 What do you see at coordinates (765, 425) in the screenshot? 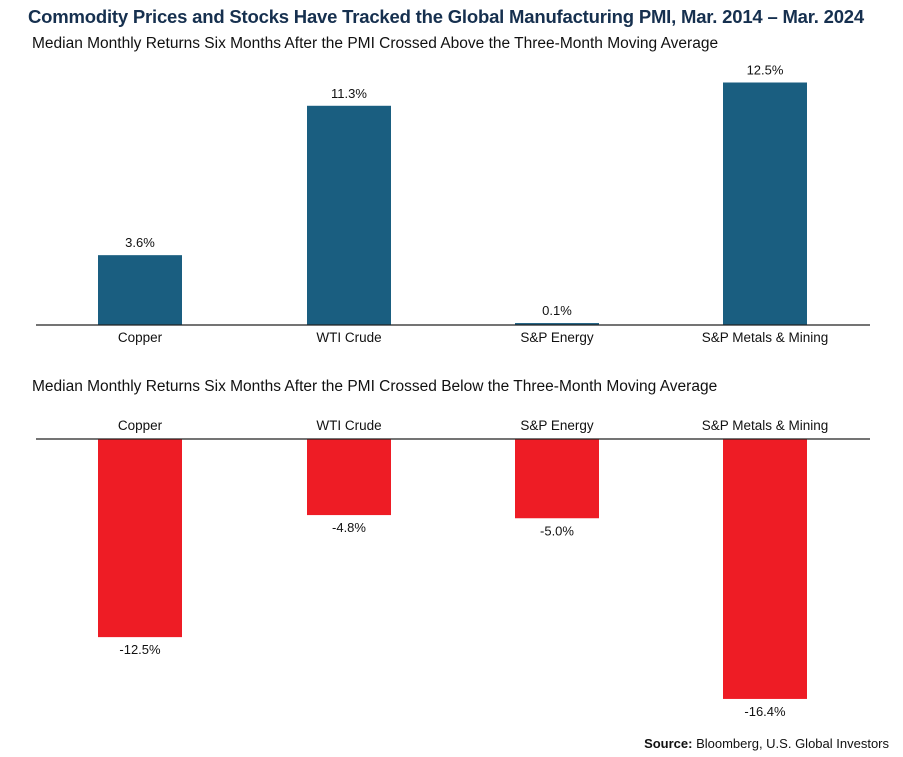
I see `bottom-category-label-sandp-metals-and-mining: S&P Metals & Mining` at bounding box center [765, 425].